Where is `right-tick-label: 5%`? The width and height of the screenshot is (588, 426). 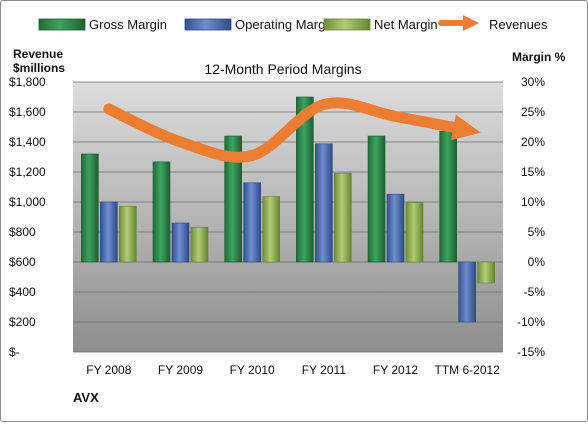
right-tick-label: 5% is located at coordinates (537, 232).